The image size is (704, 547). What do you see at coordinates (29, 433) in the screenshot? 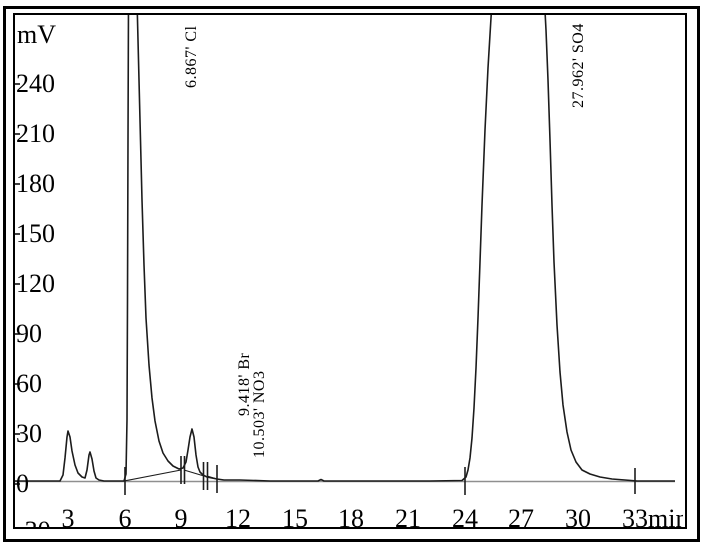
I see `y-tick-label: 30` at bounding box center [29, 433].